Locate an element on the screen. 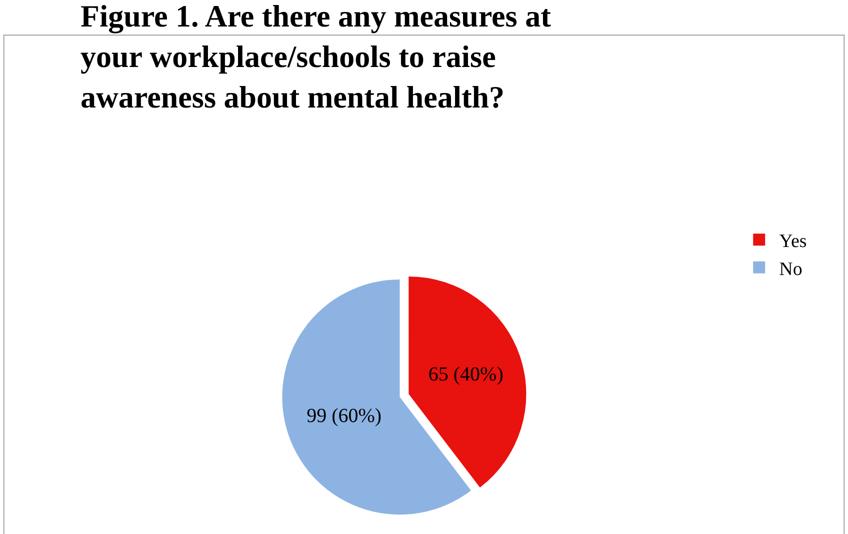 Image resolution: width=848 pixels, height=534 pixels. chart-title: Figure 1. Are there any measures at your workplace/schools to raise awareness about mental health? is located at coordinates (316, 57).